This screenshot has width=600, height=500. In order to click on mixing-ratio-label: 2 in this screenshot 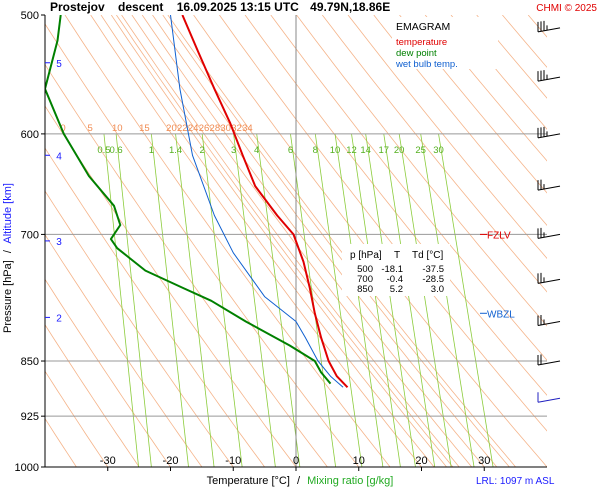, I will do `click(202, 150)`.